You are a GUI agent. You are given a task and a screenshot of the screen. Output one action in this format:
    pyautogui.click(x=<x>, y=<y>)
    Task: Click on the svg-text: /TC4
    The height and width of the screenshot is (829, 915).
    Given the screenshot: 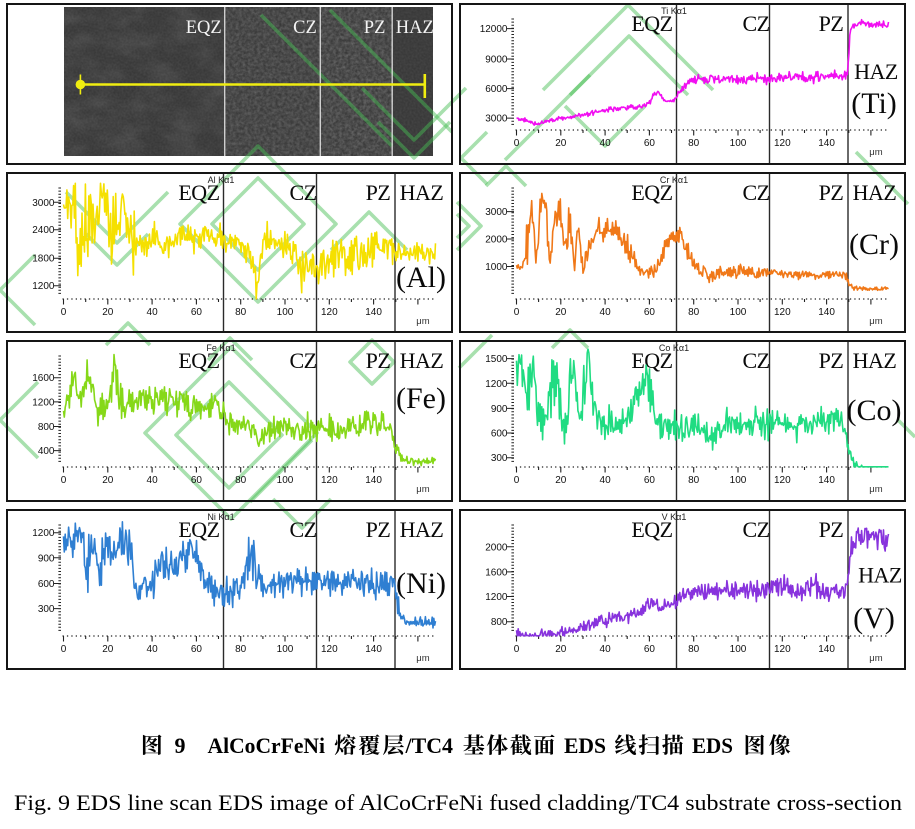 What is the action you would take?
    pyautogui.click(x=429, y=745)
    